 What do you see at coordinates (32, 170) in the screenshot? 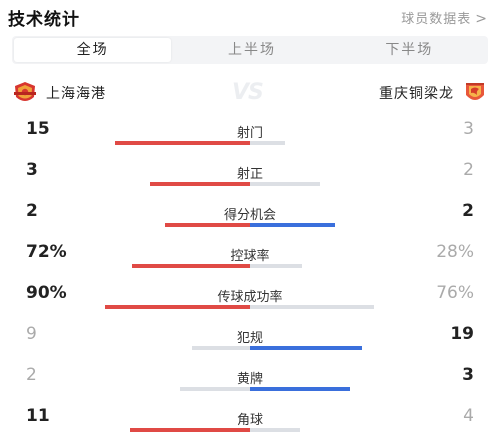
I see `stat-home-value: 3` at bounding box center [32, 170].